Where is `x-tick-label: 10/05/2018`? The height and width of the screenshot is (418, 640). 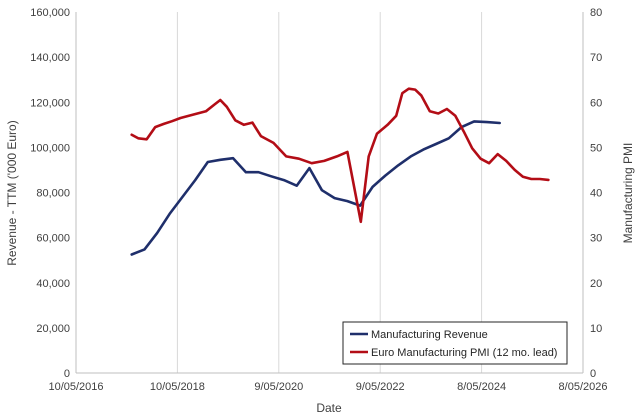 x-tick-label: 10/05/2018 is located at coordinates (177, 387).